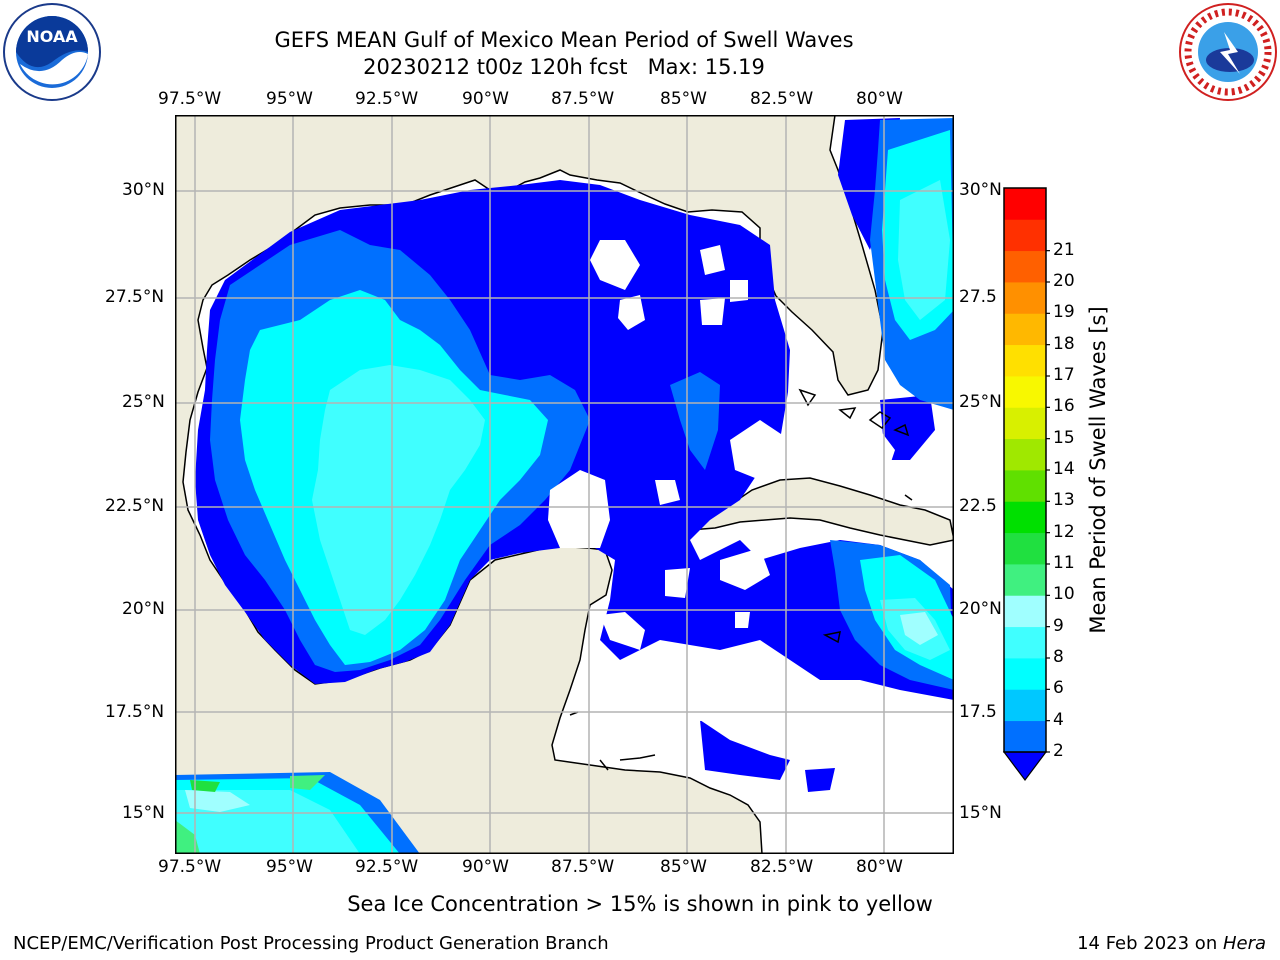 The image size is (1280, 960). What do you see at coordinates (1150, 943) in the screenshot?
I see `footer-date-text: 14 Feb 2023 on` at bounding box center [1150, 943].